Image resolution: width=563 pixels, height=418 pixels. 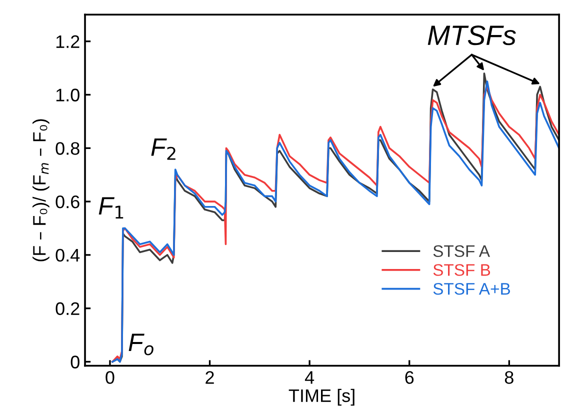 I want to click on legend-label: STSF B, so click(x=461, y=270).